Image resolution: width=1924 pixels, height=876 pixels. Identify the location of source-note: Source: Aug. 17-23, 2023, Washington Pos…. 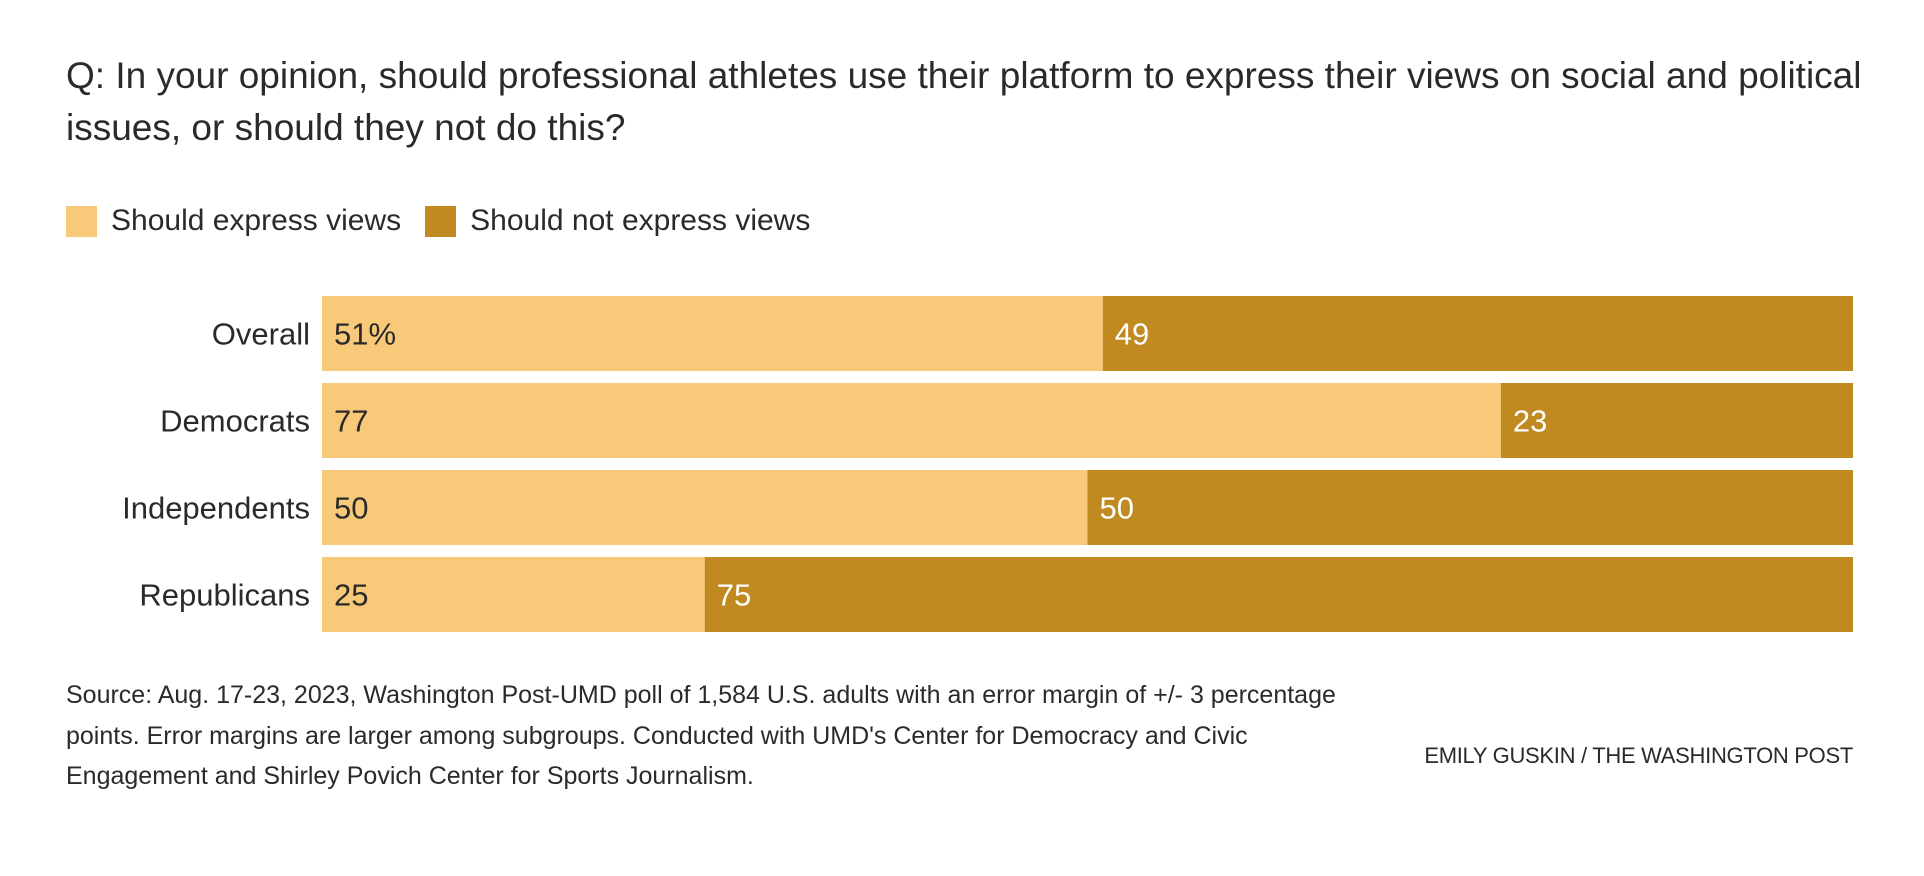
(701, 735).